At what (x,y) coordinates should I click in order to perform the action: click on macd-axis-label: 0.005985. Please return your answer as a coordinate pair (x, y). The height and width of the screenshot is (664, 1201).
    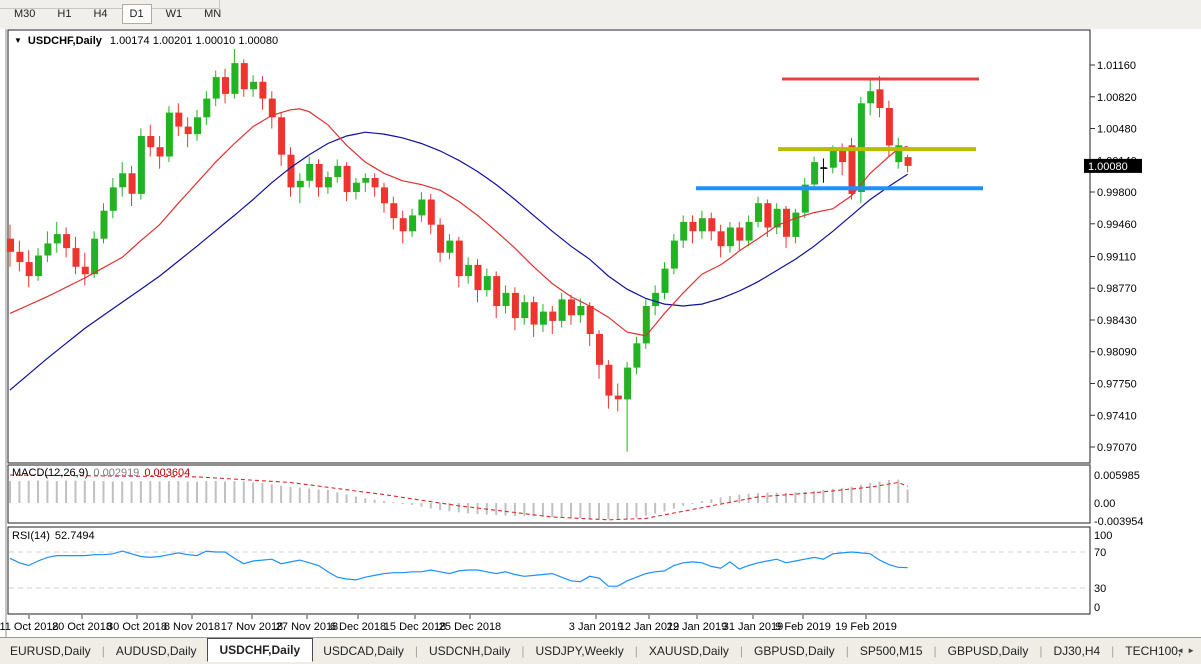
    Looking at the image, I should click on (1117, 476).